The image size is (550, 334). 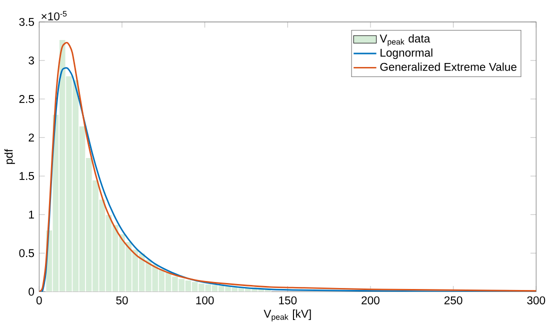 I want to click on x-tick-label: 0, so click(x=39, y=300).